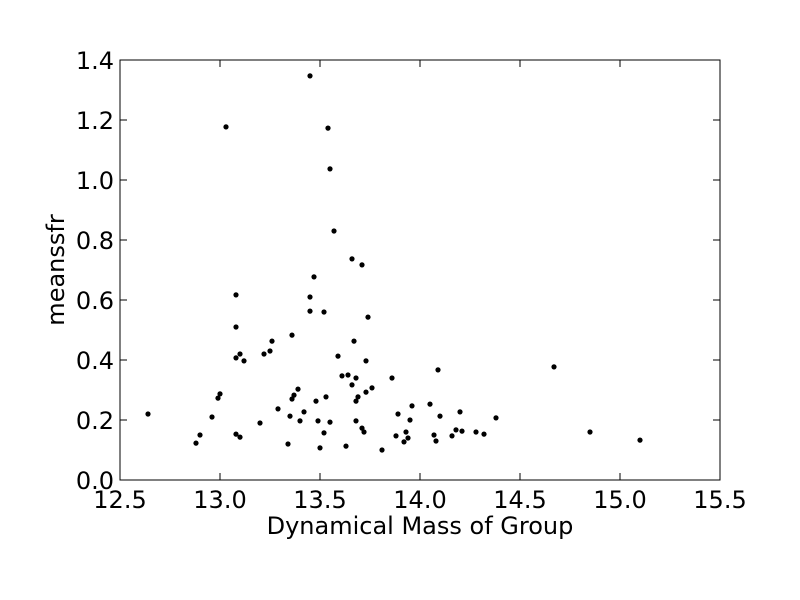 The width and height of the screenshot is (800, 600). I want to click on x-tick-label: 12.5, so click(119, 500).